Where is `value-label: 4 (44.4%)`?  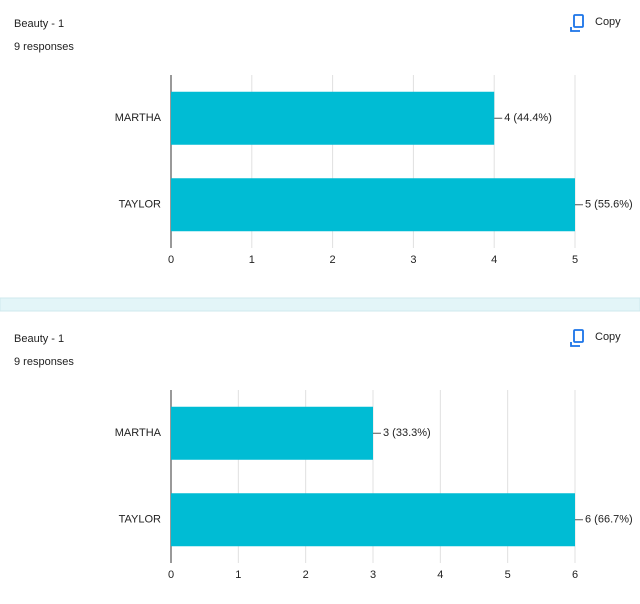 value-label: 4 (44.4%) is located at coordinates (528, 118).